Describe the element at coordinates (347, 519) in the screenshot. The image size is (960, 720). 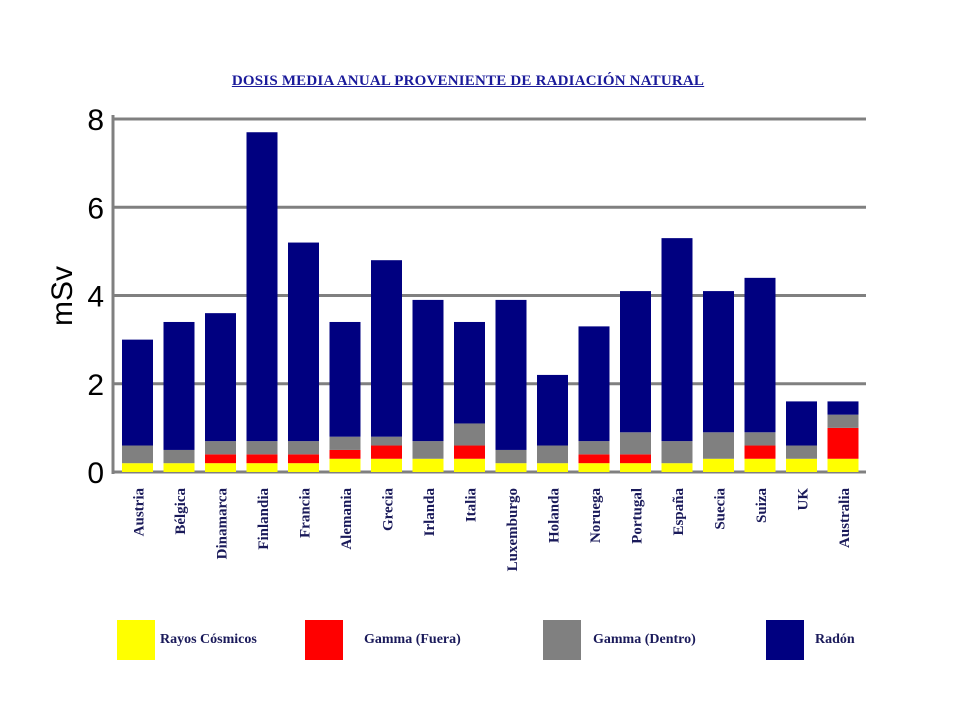
I see `category-label: Alemania` at that location.